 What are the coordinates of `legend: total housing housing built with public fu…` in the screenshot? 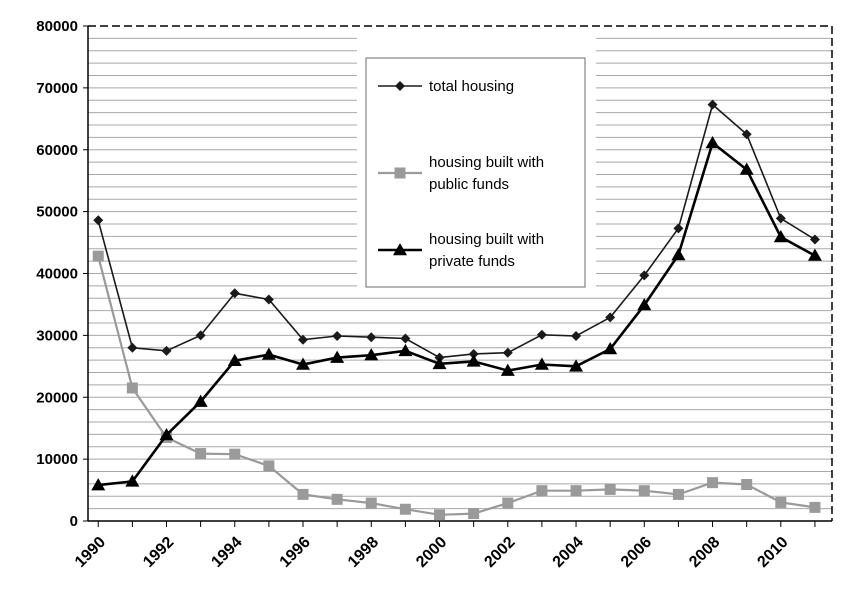 It's located at (475, 172).